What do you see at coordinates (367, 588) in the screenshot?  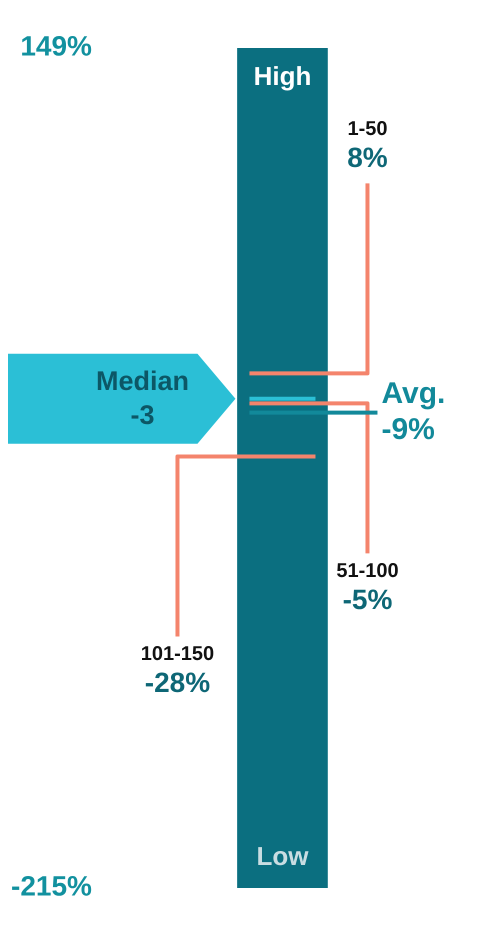 I see `ref-line-label: 51-100 -5%` at bounding box center [367, 588].